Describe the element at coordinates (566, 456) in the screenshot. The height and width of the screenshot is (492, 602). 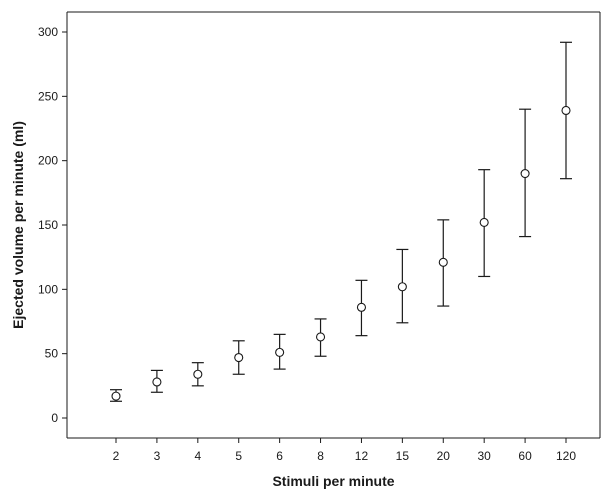
I see `x-tick-label: 120` at that location.